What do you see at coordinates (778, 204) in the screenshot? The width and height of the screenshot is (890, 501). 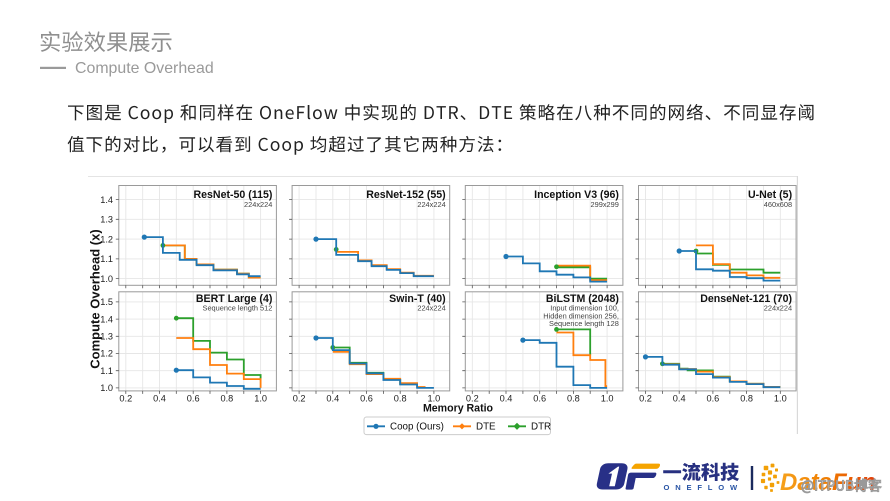 I see `svg-text: 460x608` at bounding box center [778, 204].